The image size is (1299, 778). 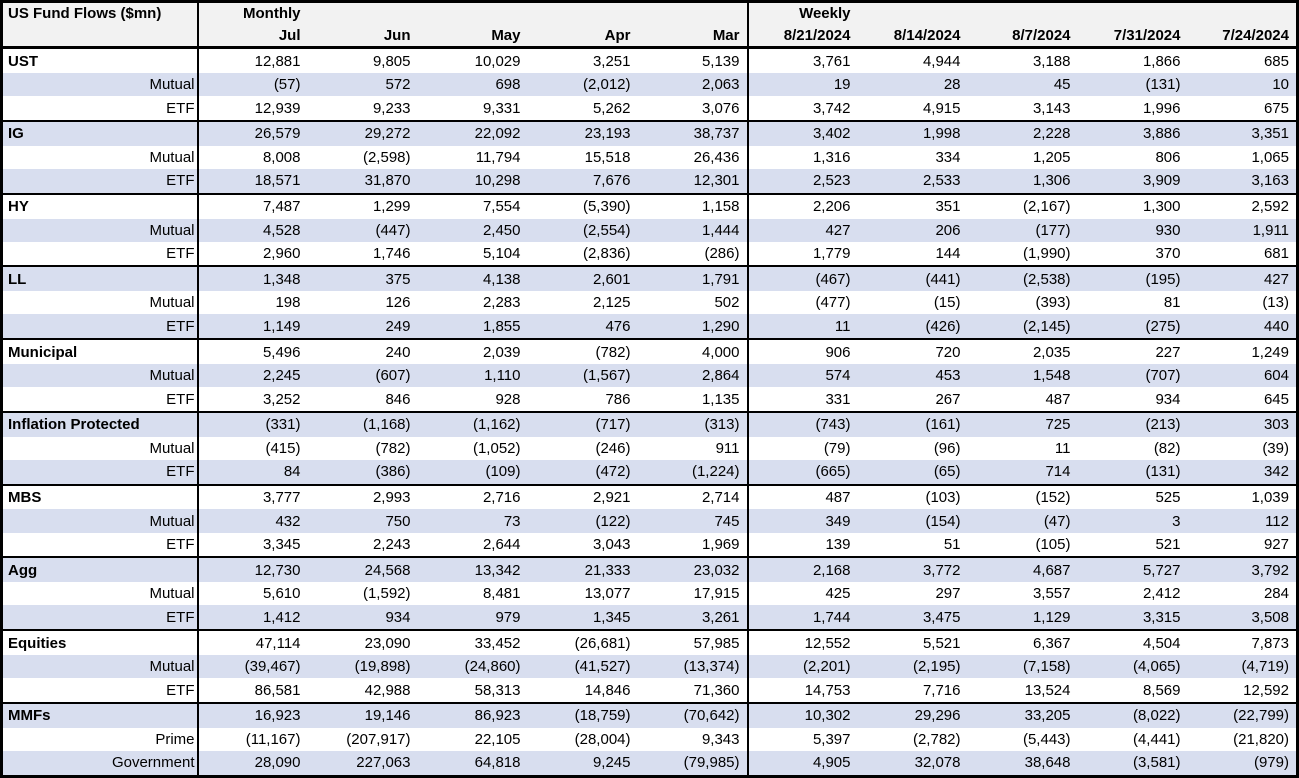 What do you see at coordinates (1132, 763) in the screenshot?
I see `cell-value: (3,581)` at bounding box center [1132, 763].